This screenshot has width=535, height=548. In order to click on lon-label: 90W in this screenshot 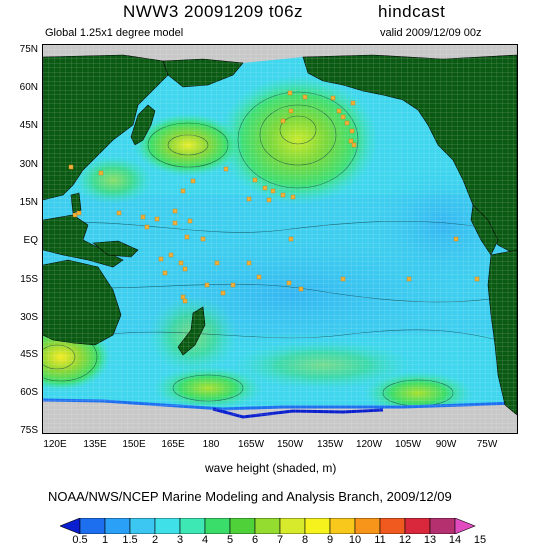, I will do `click(446, 444)`.